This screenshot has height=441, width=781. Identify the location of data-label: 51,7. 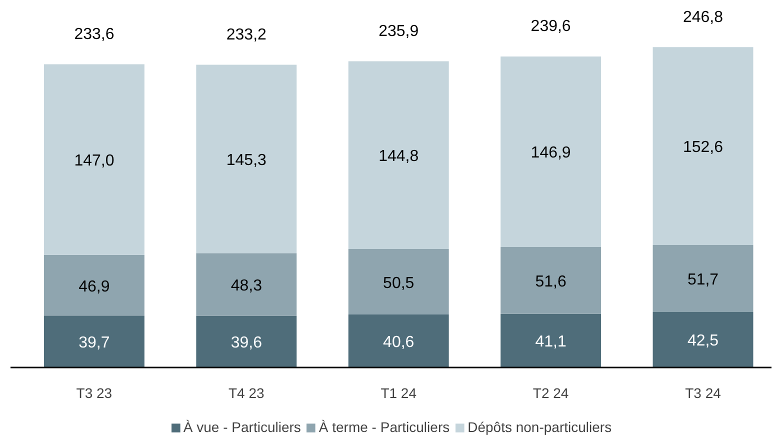
(703, 280).